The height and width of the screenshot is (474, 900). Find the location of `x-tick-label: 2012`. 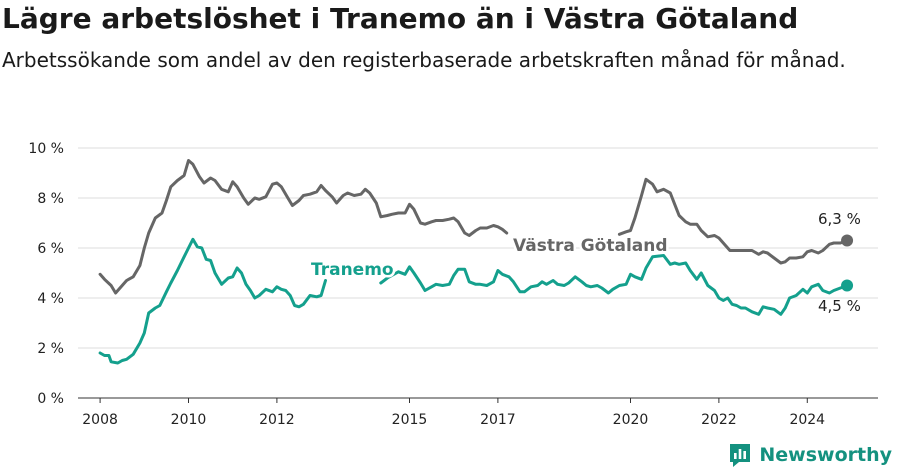

x-tick-label: 2012 is located at coordinates (277, 420).